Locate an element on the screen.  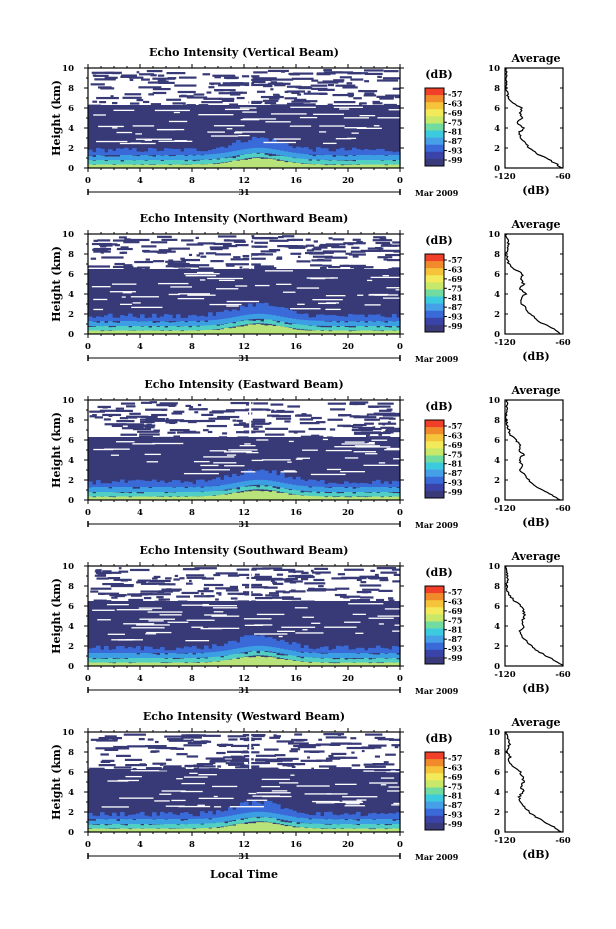
colorbar-tick-label: -99 is located at coordinates (455, 160).